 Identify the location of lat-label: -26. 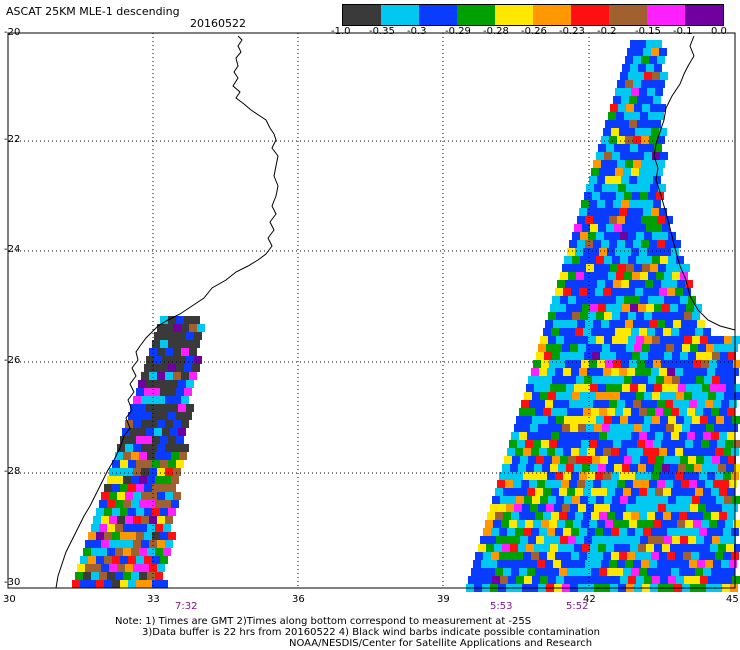
(12, 360).